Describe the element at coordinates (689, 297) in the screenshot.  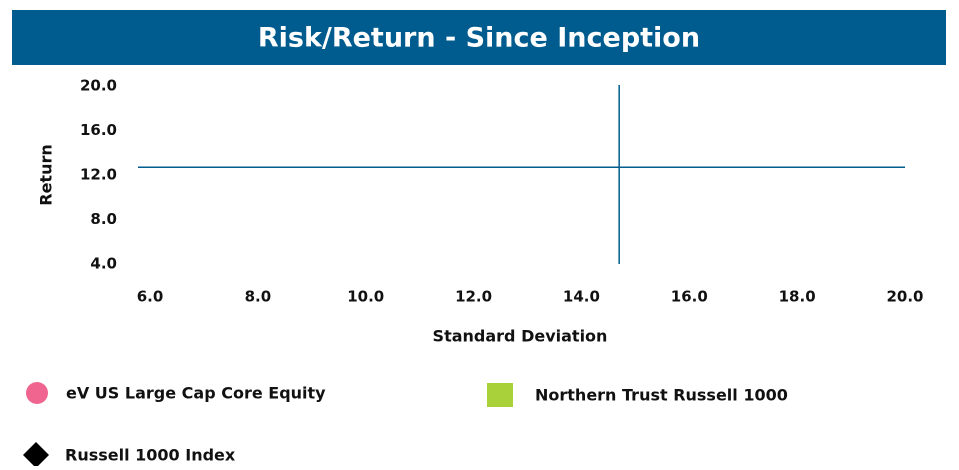
I see `x-tick-label: 16.0` at that location.